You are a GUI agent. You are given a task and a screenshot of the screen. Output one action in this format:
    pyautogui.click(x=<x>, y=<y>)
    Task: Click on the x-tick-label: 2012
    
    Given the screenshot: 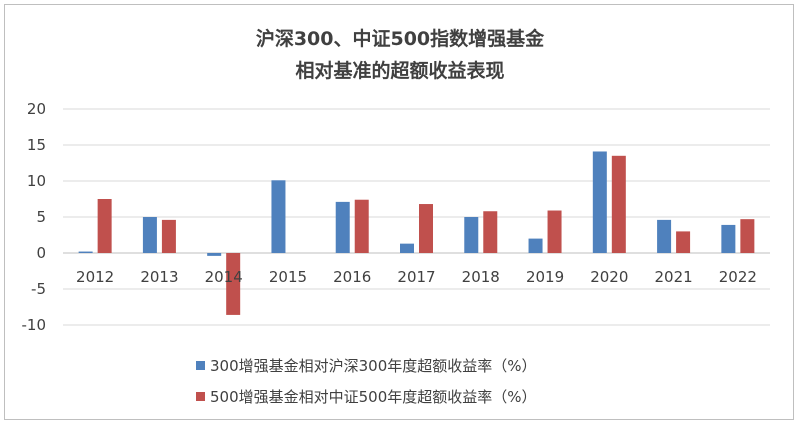 What is the action you would take?
    pyautogui.click(x=95, y=277)
    